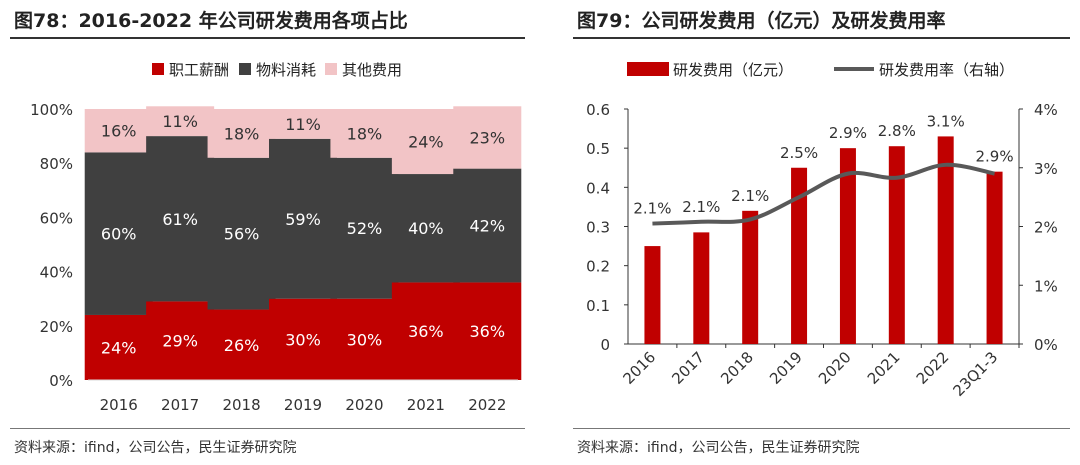  Describe the element at coordinates (701, 288) in the screenshot. I see `bar-2017` at that location.